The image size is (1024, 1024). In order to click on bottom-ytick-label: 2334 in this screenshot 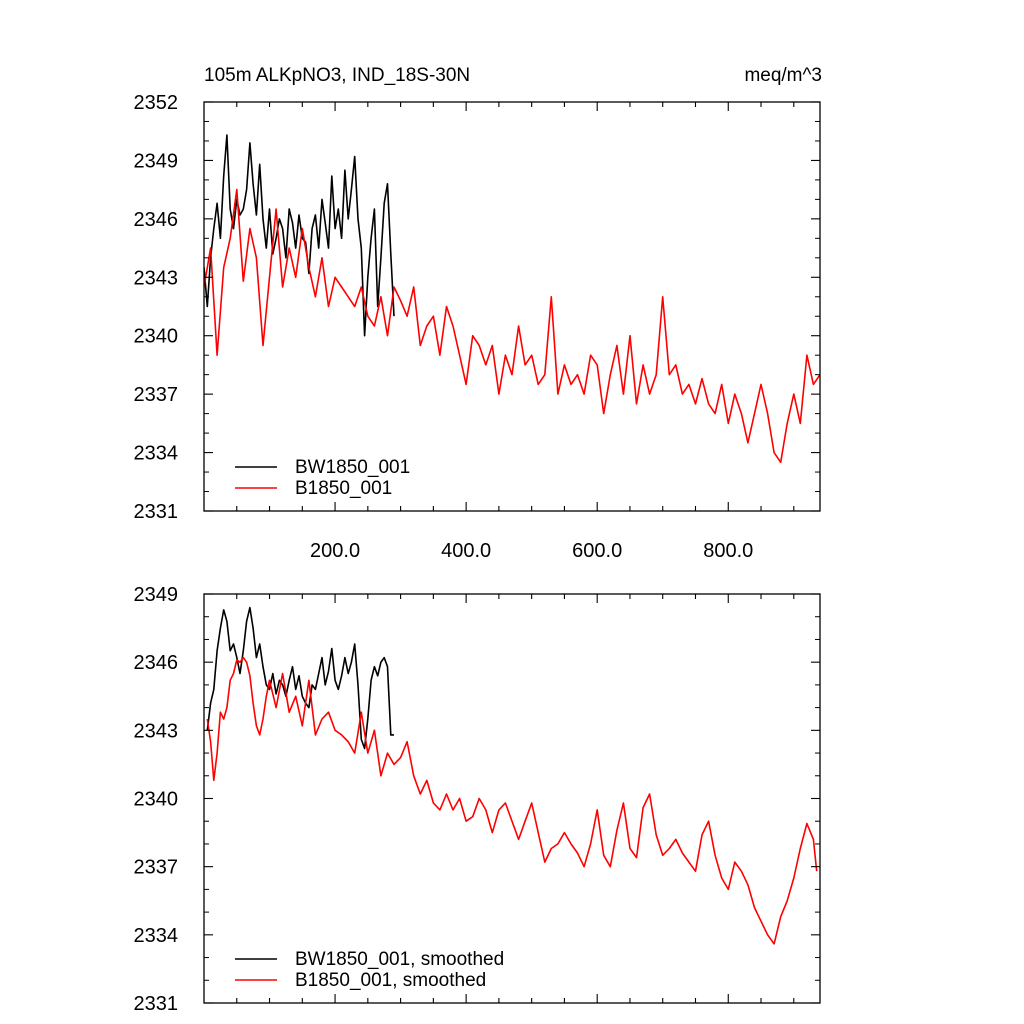, I will do `click(156, 936)`.